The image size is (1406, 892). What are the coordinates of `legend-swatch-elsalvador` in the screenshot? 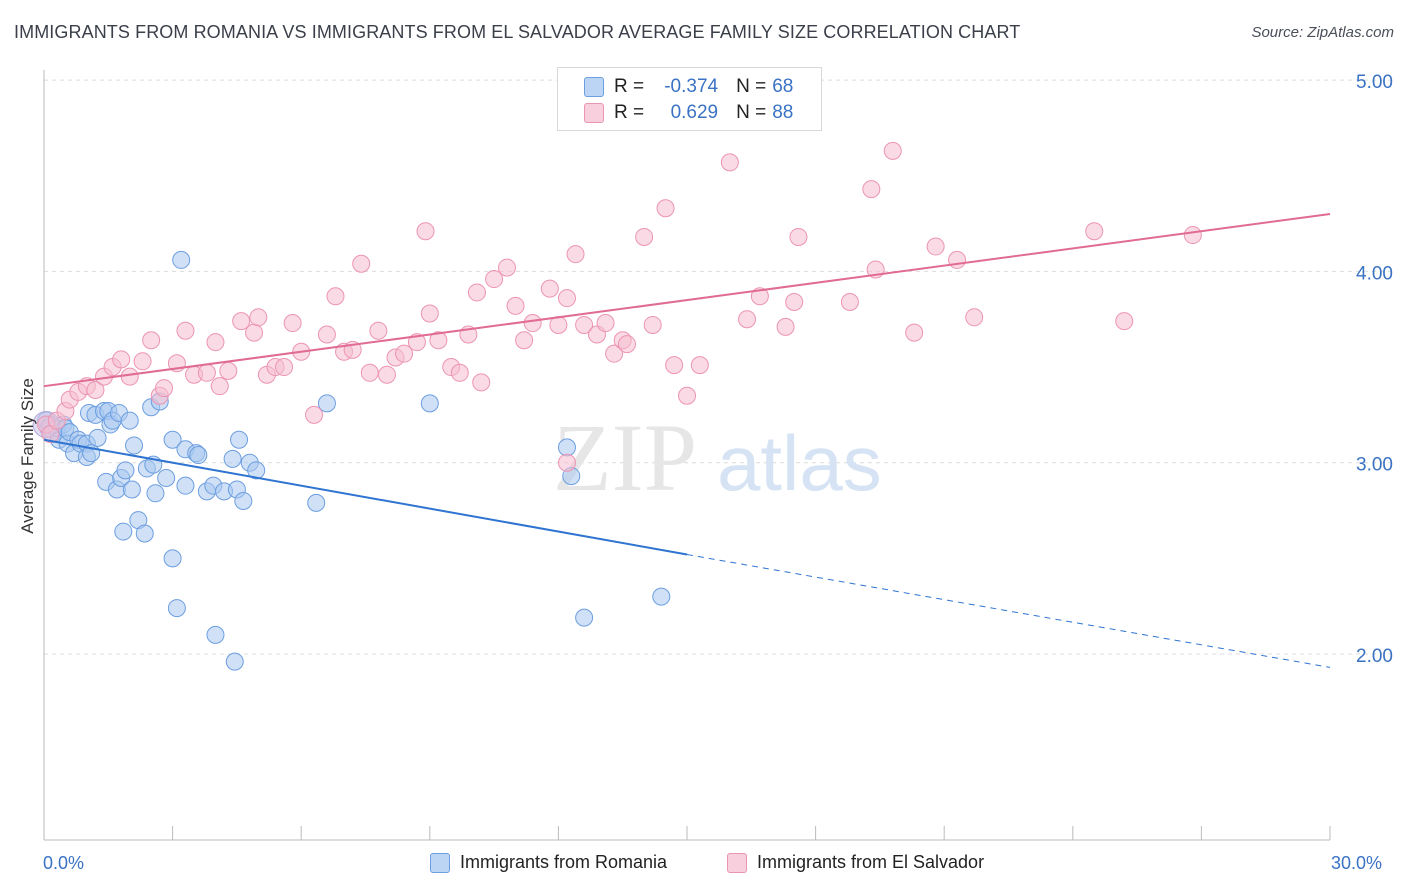 It's located at (594, 113).